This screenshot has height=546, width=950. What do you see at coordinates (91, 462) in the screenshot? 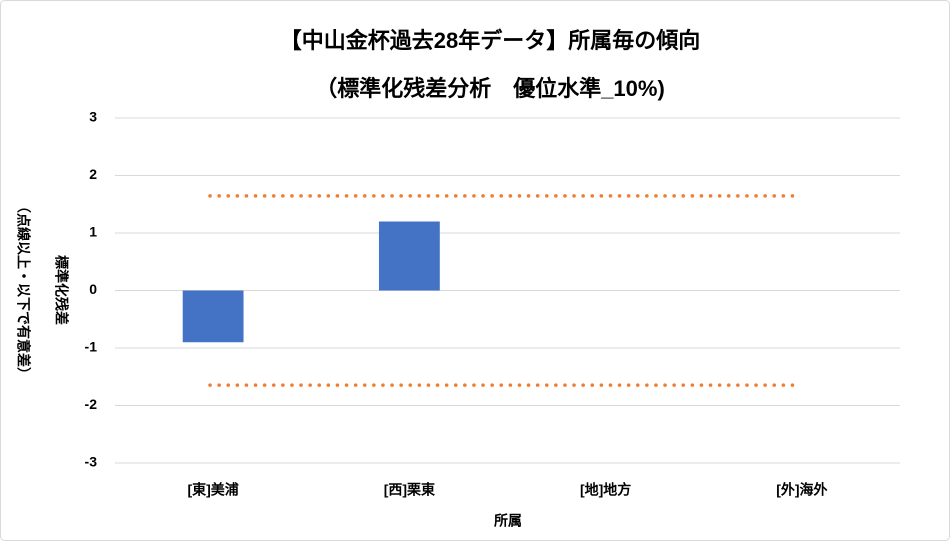
I see `y-tick-label: -3` at bounding box center [91, 462].